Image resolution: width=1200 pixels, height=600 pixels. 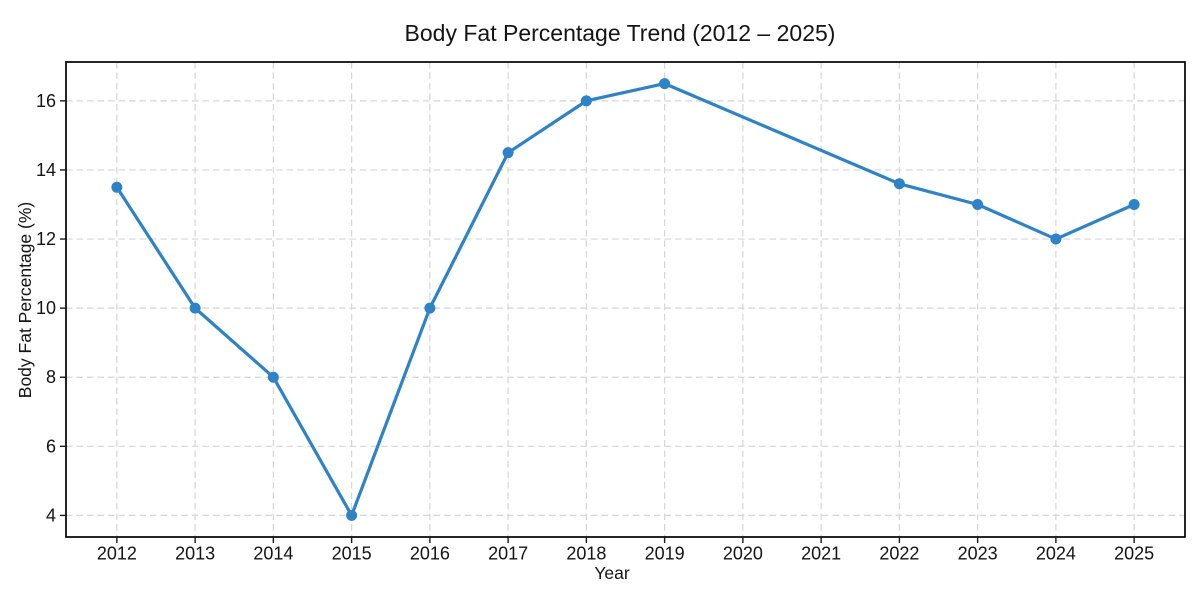 I want to click on y-tick-labels: 4 6 8 10 12 14 16, so click(x=46, y=308).